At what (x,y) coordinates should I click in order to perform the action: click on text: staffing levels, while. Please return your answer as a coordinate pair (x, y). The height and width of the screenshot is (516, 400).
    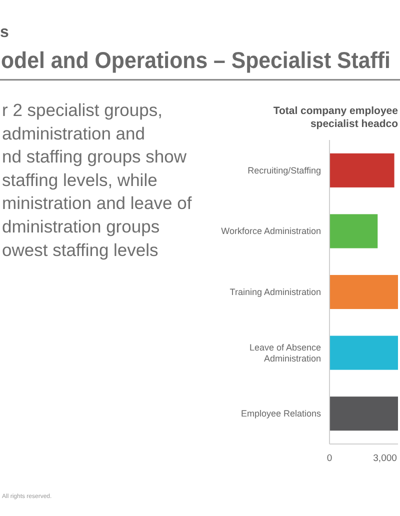
    Looking at the image, I should click on (80, 180).